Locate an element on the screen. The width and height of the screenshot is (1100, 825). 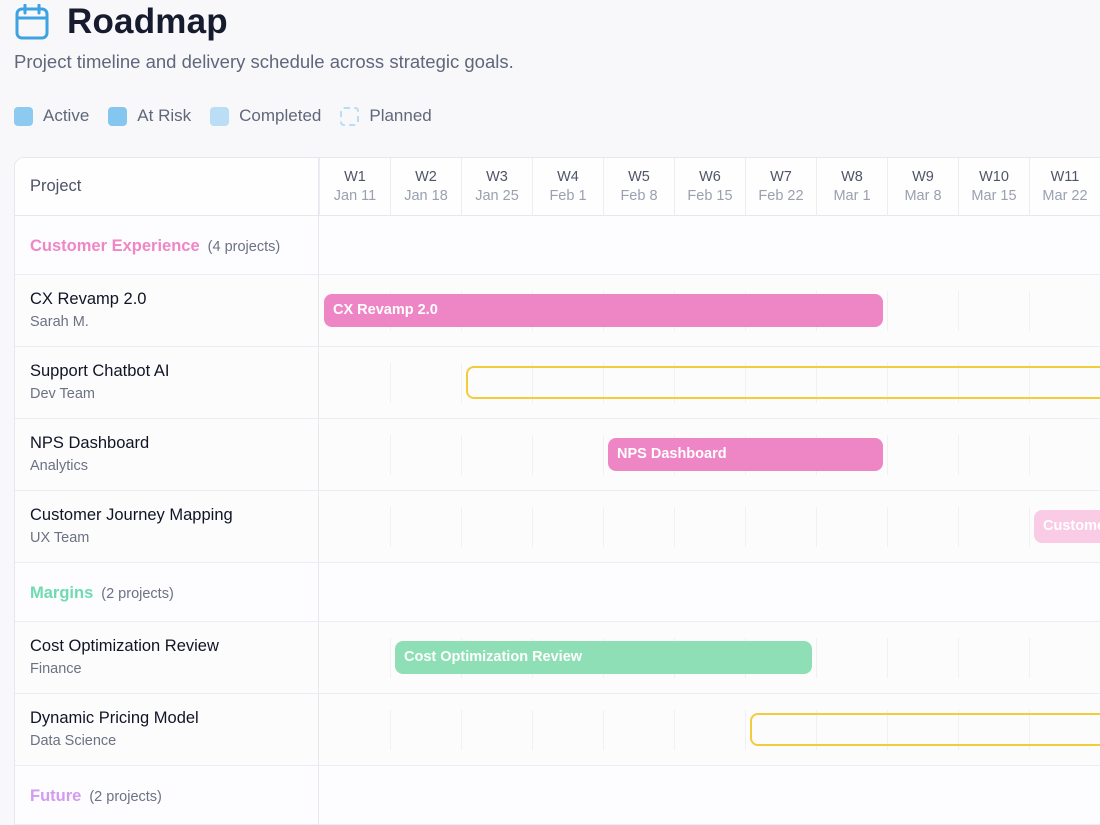
project-row: Dynamic Pricing Model Data Science is located at coordinates (557, 730).